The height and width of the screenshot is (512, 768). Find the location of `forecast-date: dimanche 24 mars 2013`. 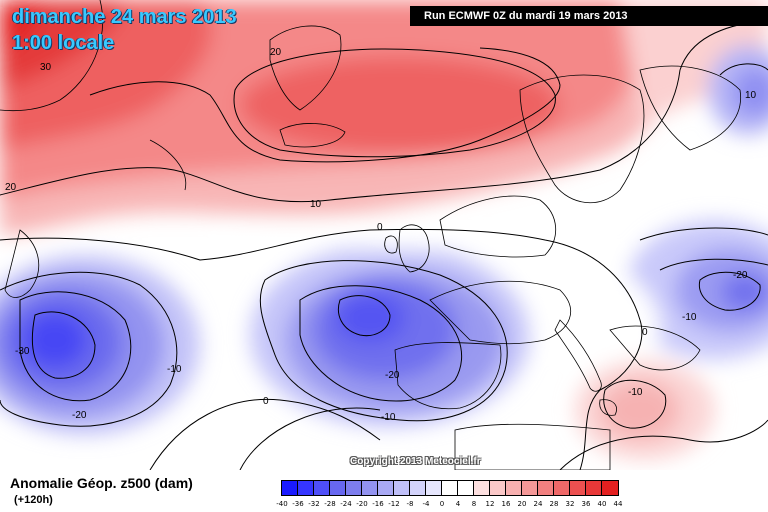

forecast-date: dimanche 24 mars 2013 is located at coordinates (124, 17).